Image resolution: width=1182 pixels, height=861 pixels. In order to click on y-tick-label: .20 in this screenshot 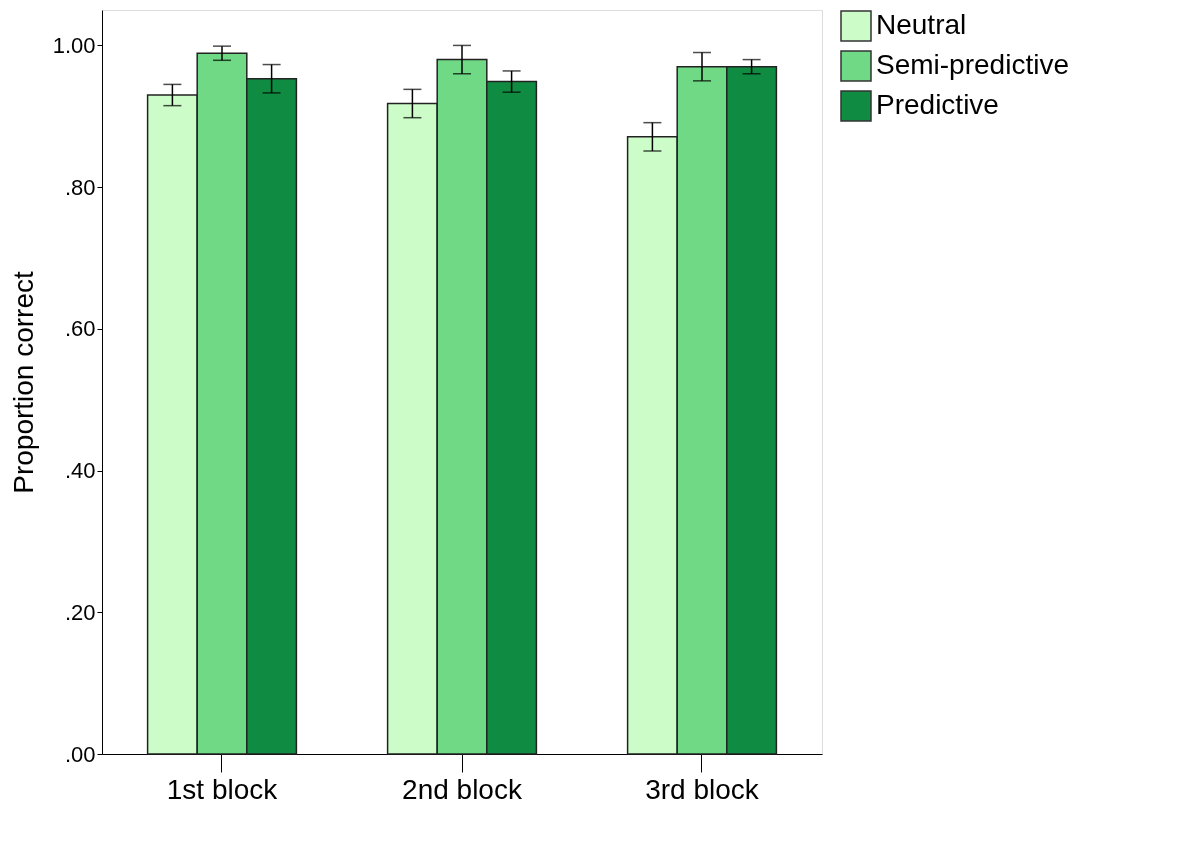, I will do `click(80, 612)`.